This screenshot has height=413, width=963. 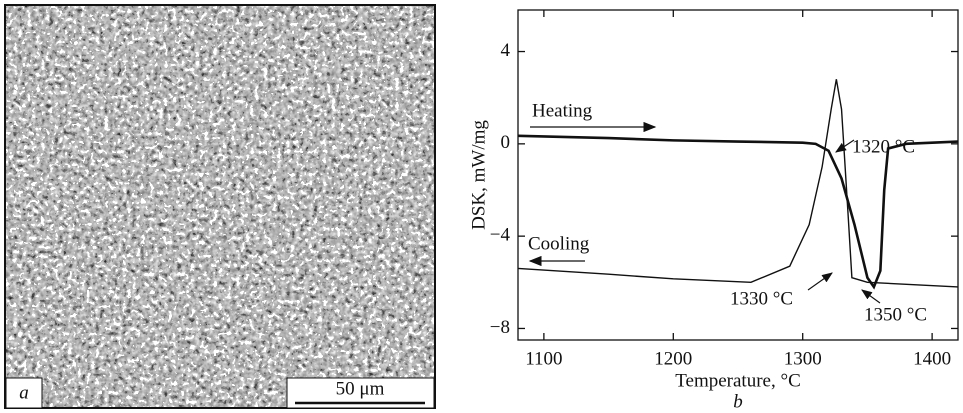 What do you see at coordinates (24, 392) in the screenshot?
I see `panel-label: a` at bounding box center [24, 392].